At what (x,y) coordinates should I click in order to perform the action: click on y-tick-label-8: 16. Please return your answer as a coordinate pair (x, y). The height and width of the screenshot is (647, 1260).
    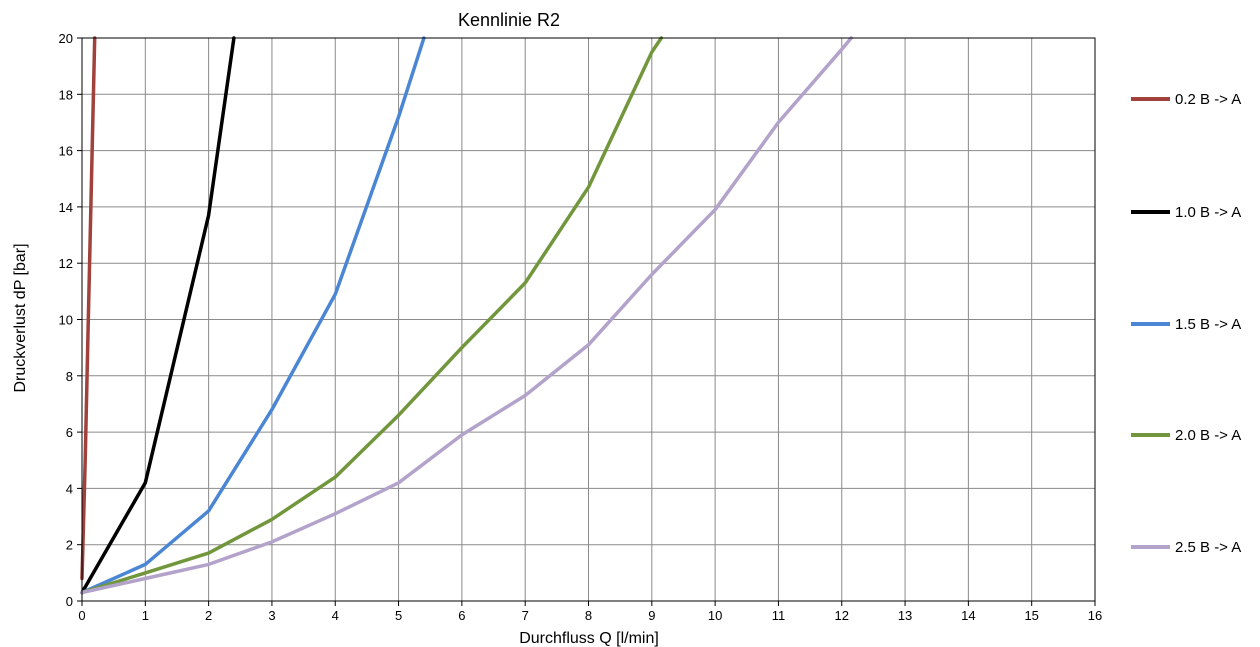
    Looking at the image, I should click on (66, 151).